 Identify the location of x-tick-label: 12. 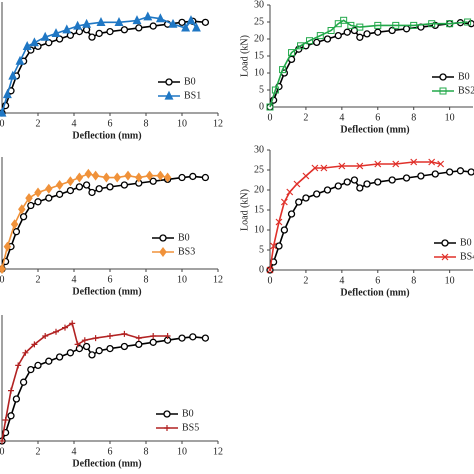
(218, 279).